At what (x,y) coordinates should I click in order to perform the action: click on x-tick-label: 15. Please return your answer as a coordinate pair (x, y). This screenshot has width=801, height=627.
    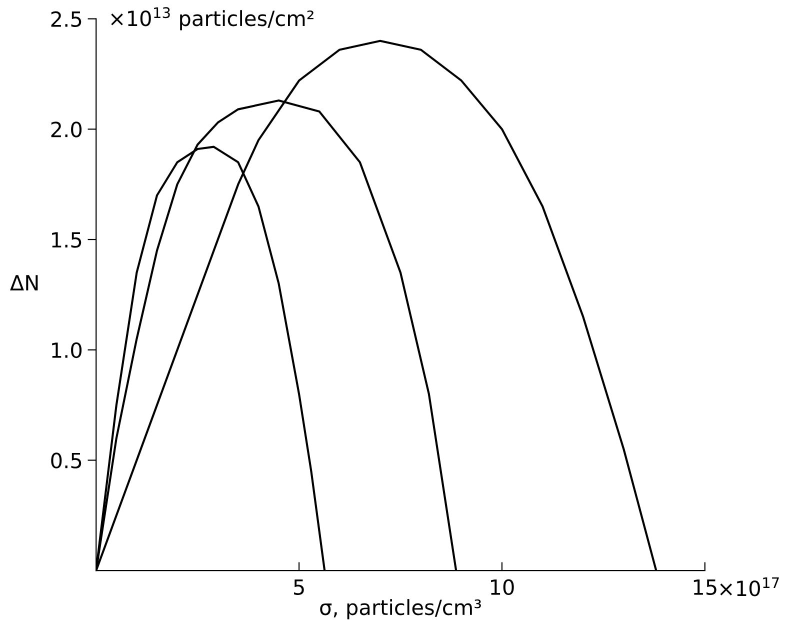
    Looking at the image, I should click on (705, 588).